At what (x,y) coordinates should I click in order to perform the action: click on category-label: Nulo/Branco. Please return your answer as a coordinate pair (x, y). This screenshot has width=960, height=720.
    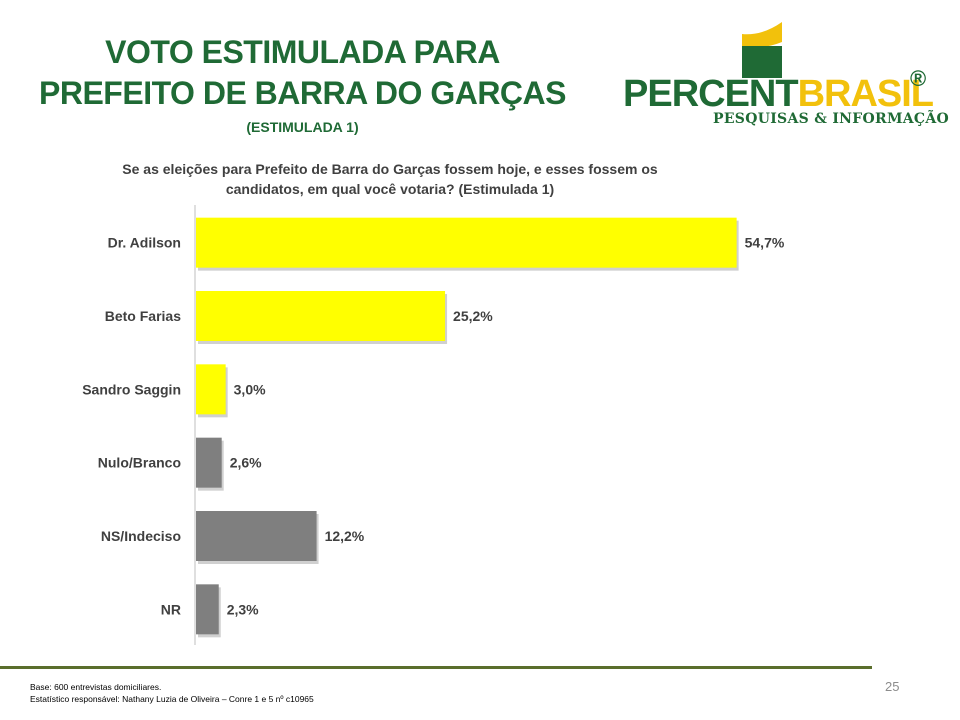
    Looking at the image, I should click on (139, 463).